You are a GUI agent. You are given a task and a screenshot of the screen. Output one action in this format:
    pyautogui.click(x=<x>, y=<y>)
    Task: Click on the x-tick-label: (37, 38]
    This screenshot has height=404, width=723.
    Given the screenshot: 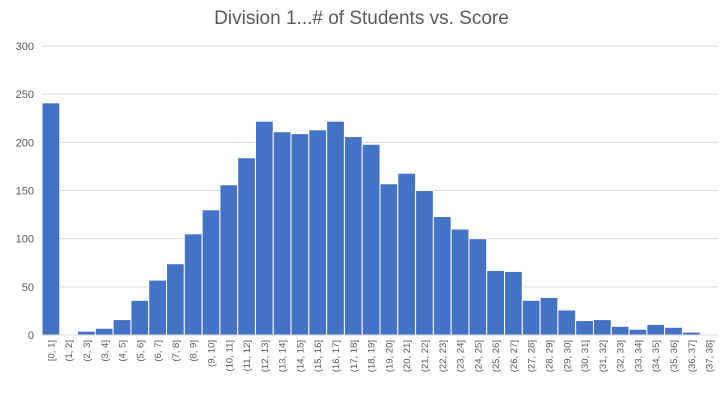 What is the action you would take?
    pyautogui.click(x=710, y=356)
    